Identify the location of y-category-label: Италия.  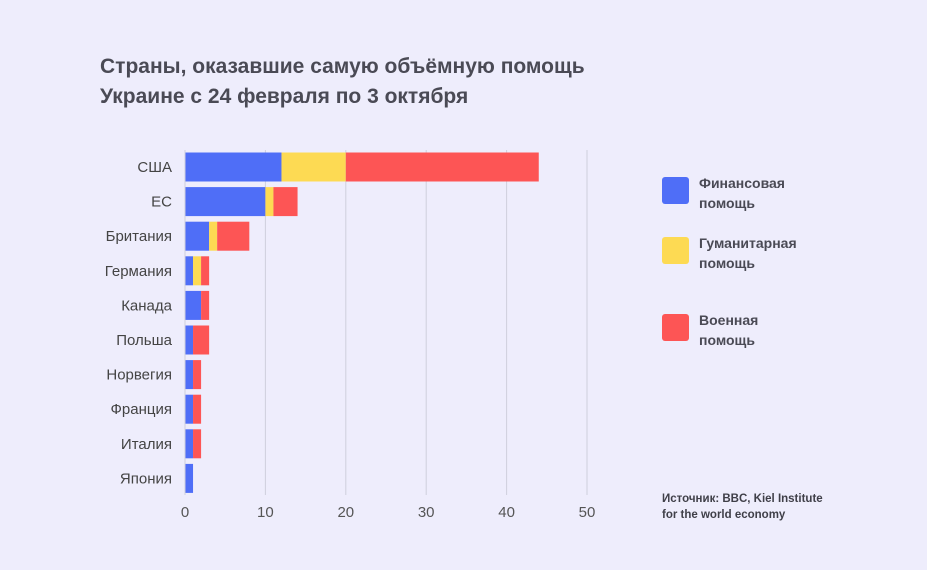
(146, 444).